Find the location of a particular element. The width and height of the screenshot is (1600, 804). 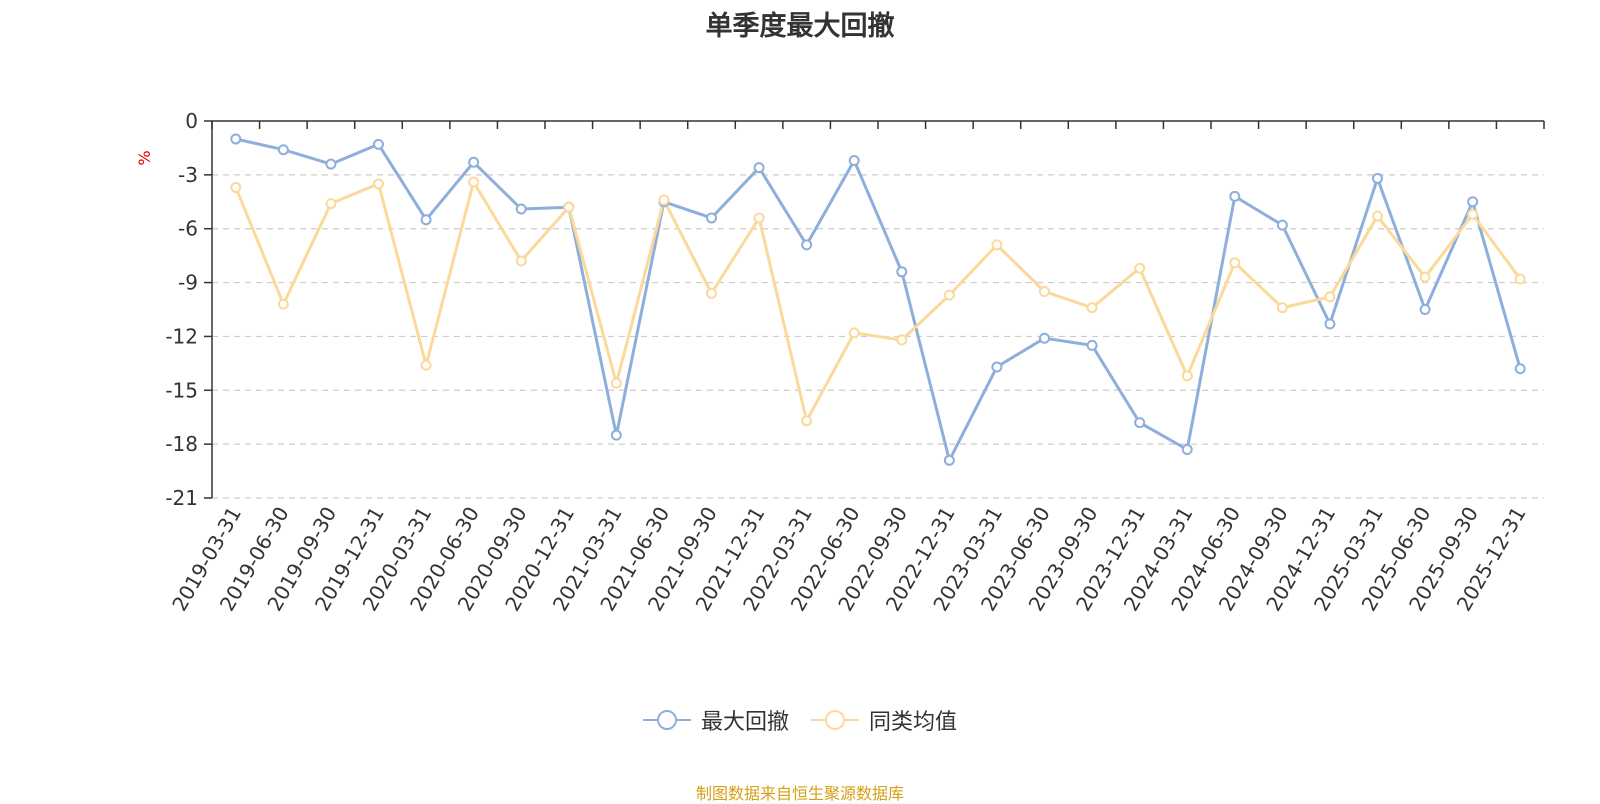

y-tick-label: -15 is located at coordinates (181, 390).